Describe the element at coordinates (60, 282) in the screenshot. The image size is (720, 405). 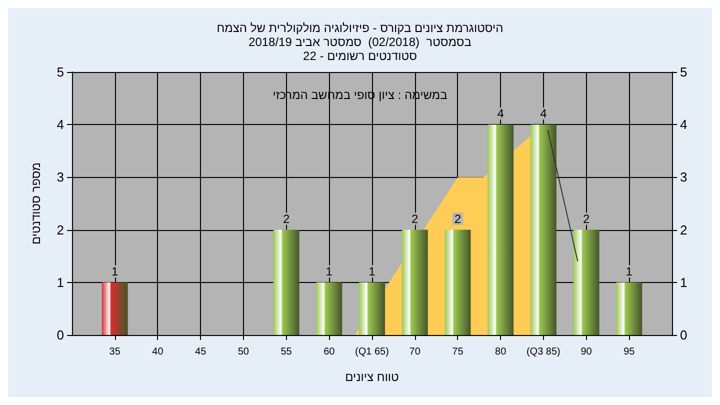
I see `y-tick-label: 1` at that location.